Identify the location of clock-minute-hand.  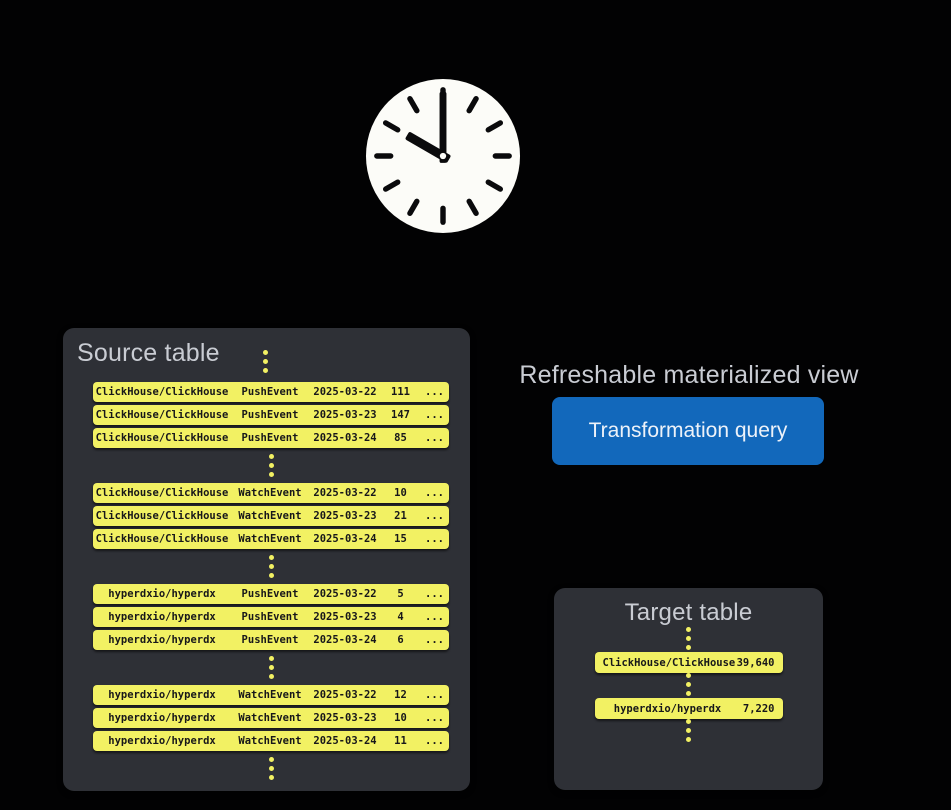
(443, 127).